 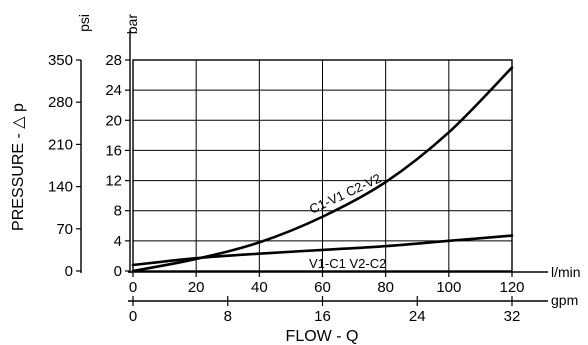 What do you see at coordinates (113, 150) in the screenshot?
I see `bar-tick-label: 16` at bounding box center [113, 150].